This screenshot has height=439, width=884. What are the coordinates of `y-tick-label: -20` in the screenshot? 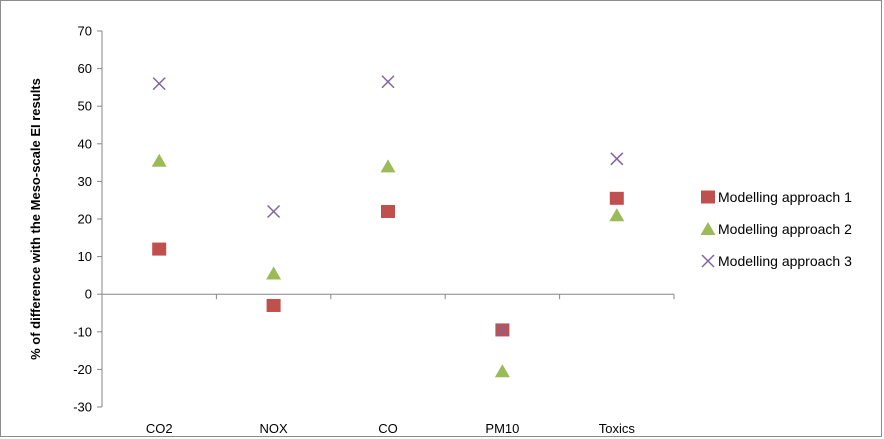 It's located at (82, 369).